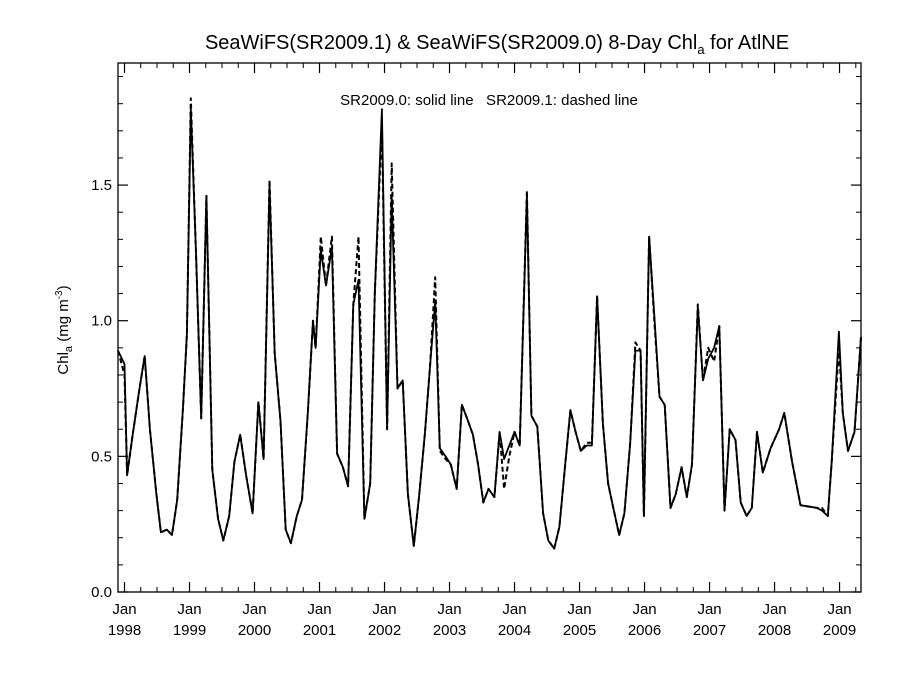 The height and width of the screenshot is (675, 900). I want to click on y-tick-label: 1.5, so click(101, 185).